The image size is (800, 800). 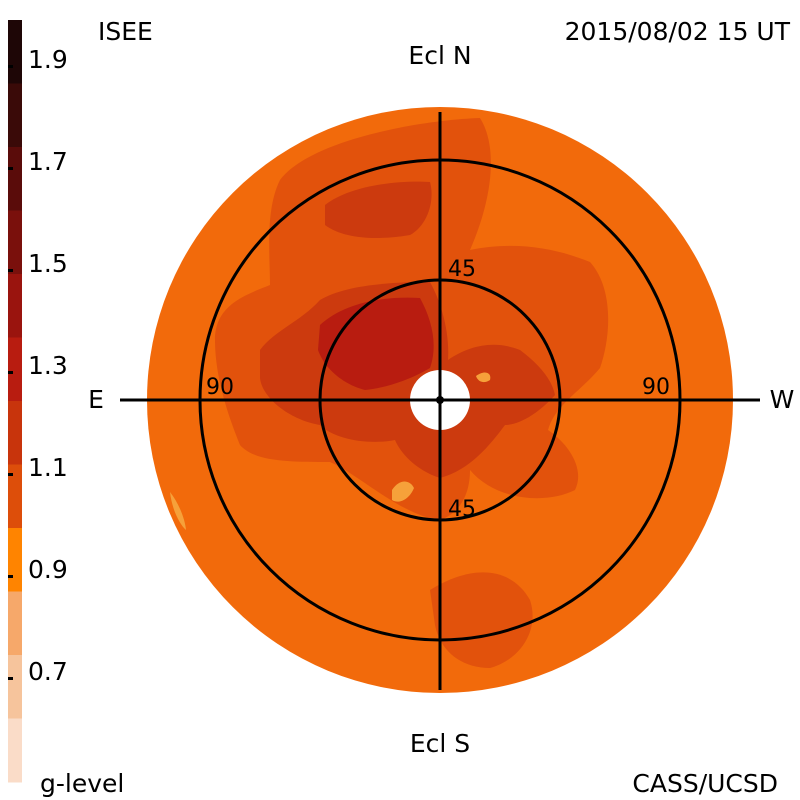 What do you see at coordinates (96, 399) in the screenshot?
I see `east-label: E` at bounding box center [96, 399].